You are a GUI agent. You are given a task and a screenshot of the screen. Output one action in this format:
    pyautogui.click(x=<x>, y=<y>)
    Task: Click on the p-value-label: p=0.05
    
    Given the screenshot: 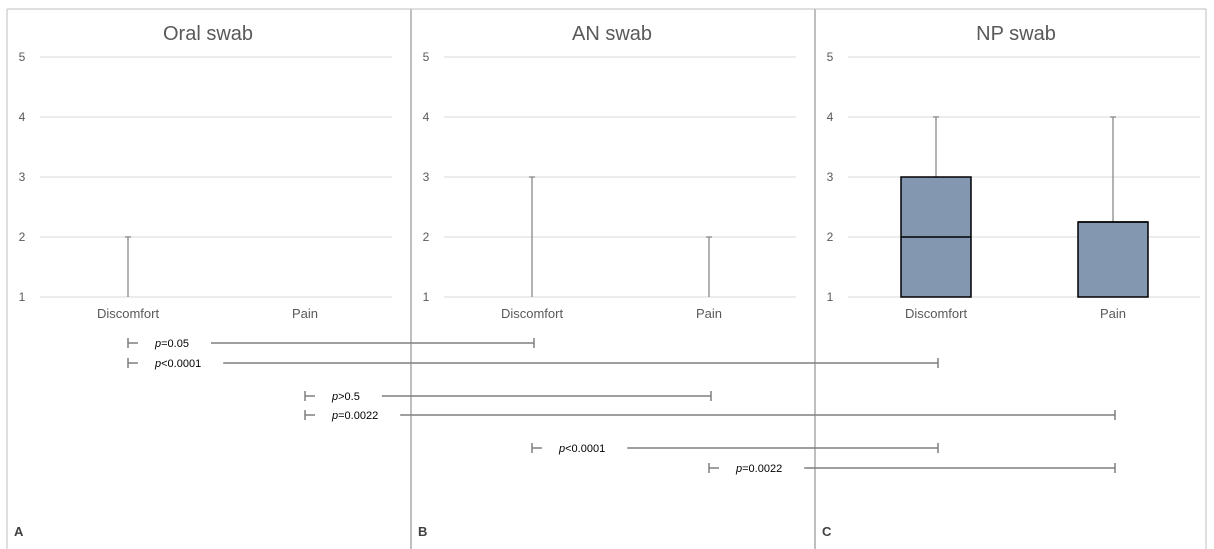 What is the action you would take?
    pyautogui.click(x=171, y=344)
    